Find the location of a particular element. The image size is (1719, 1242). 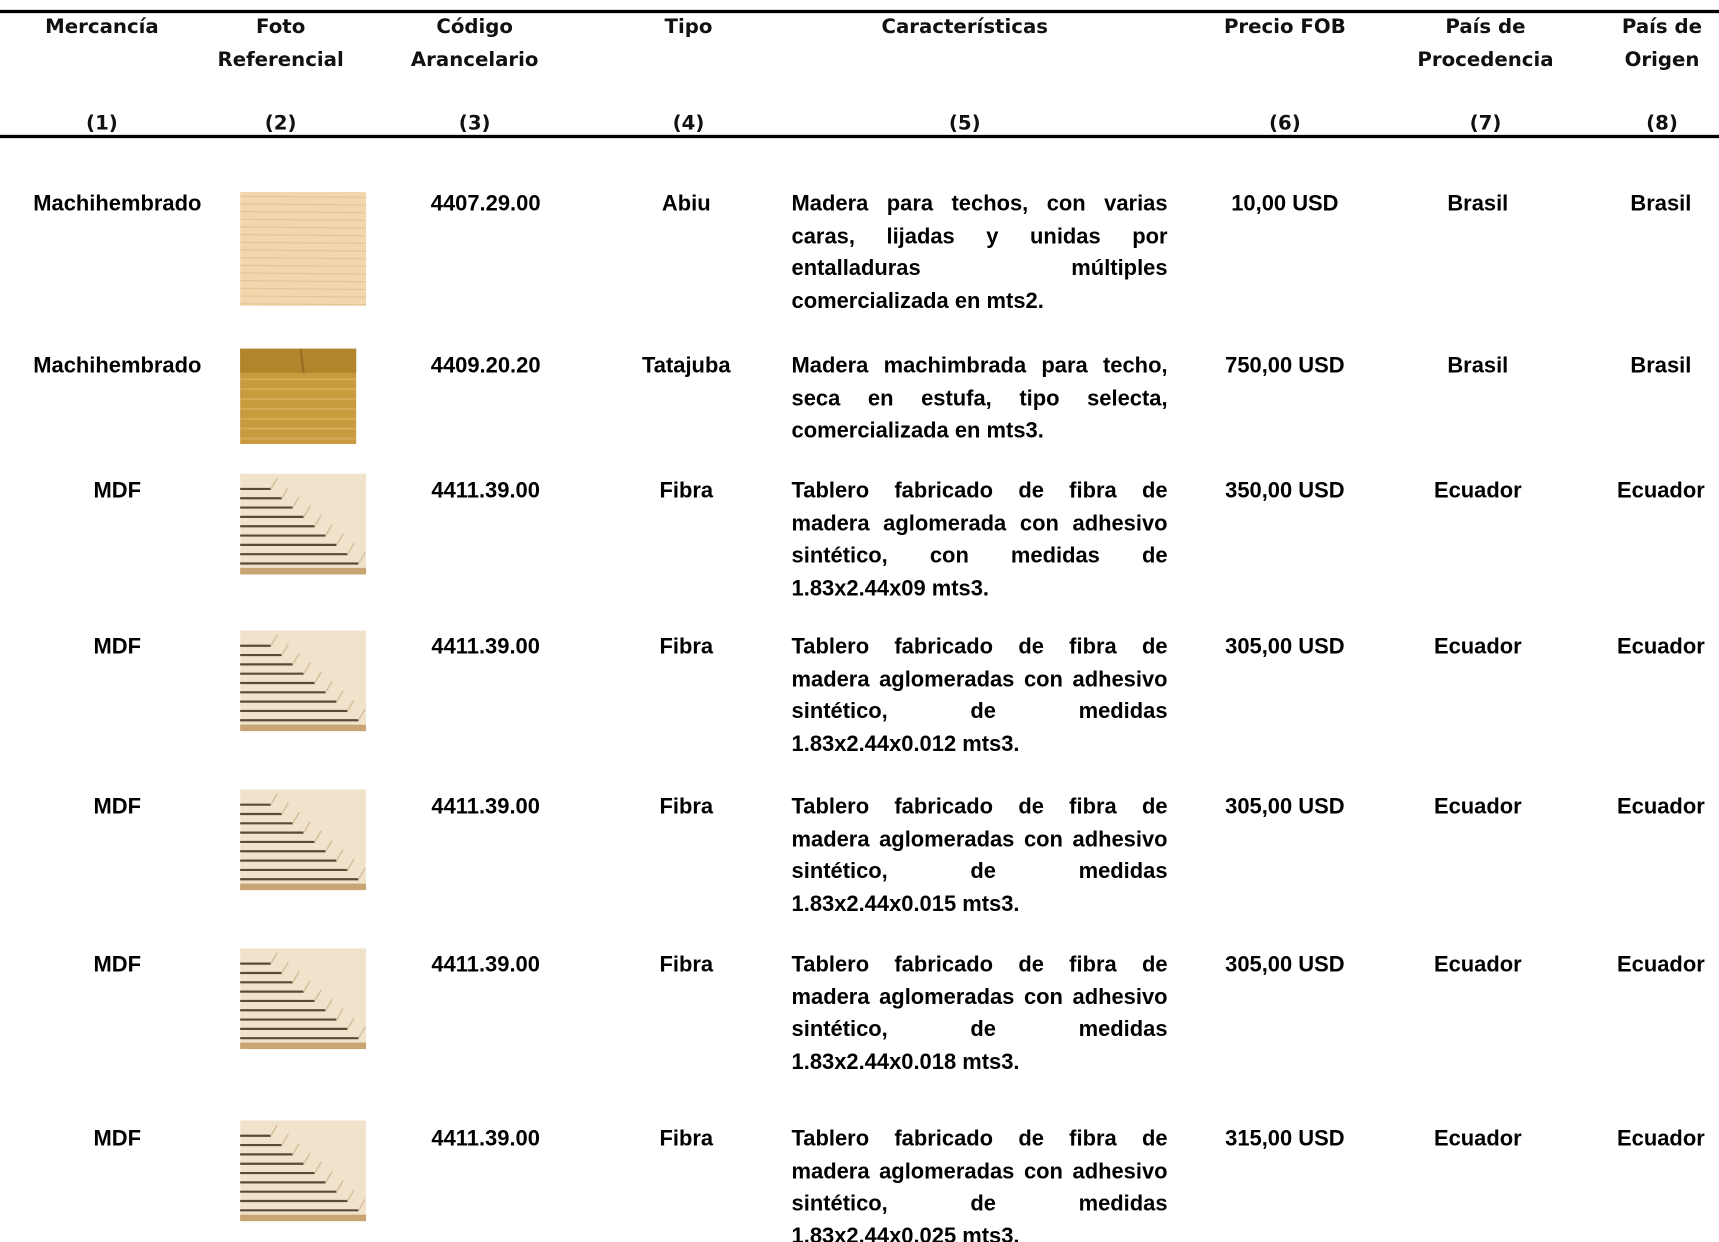

cell-code: 4407.29.00 is located at coordinates (485, 203).